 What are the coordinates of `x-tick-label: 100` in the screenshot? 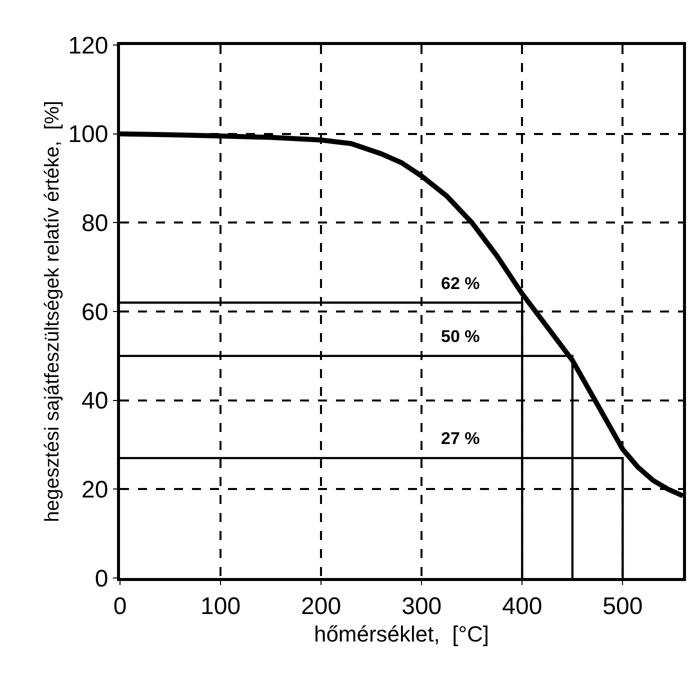 It's located at (220, 606).